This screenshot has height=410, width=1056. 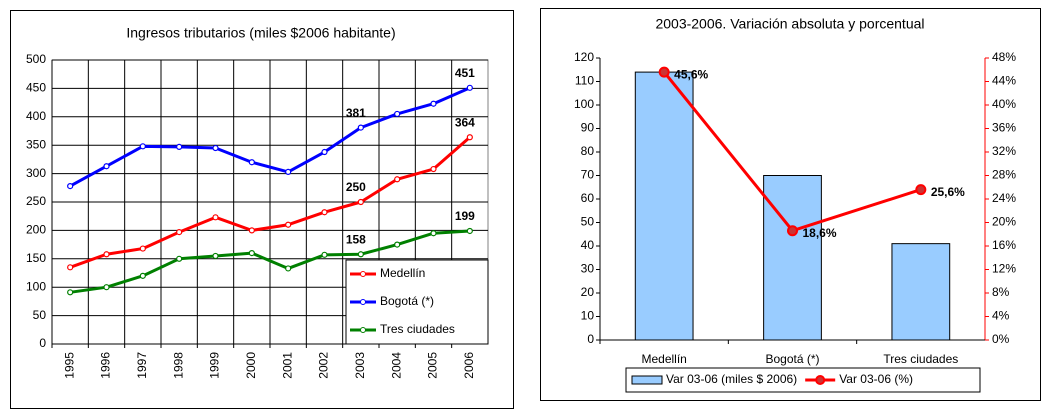 I want to click on y2-tick-label: 48%, so click(x=1004, y=57).